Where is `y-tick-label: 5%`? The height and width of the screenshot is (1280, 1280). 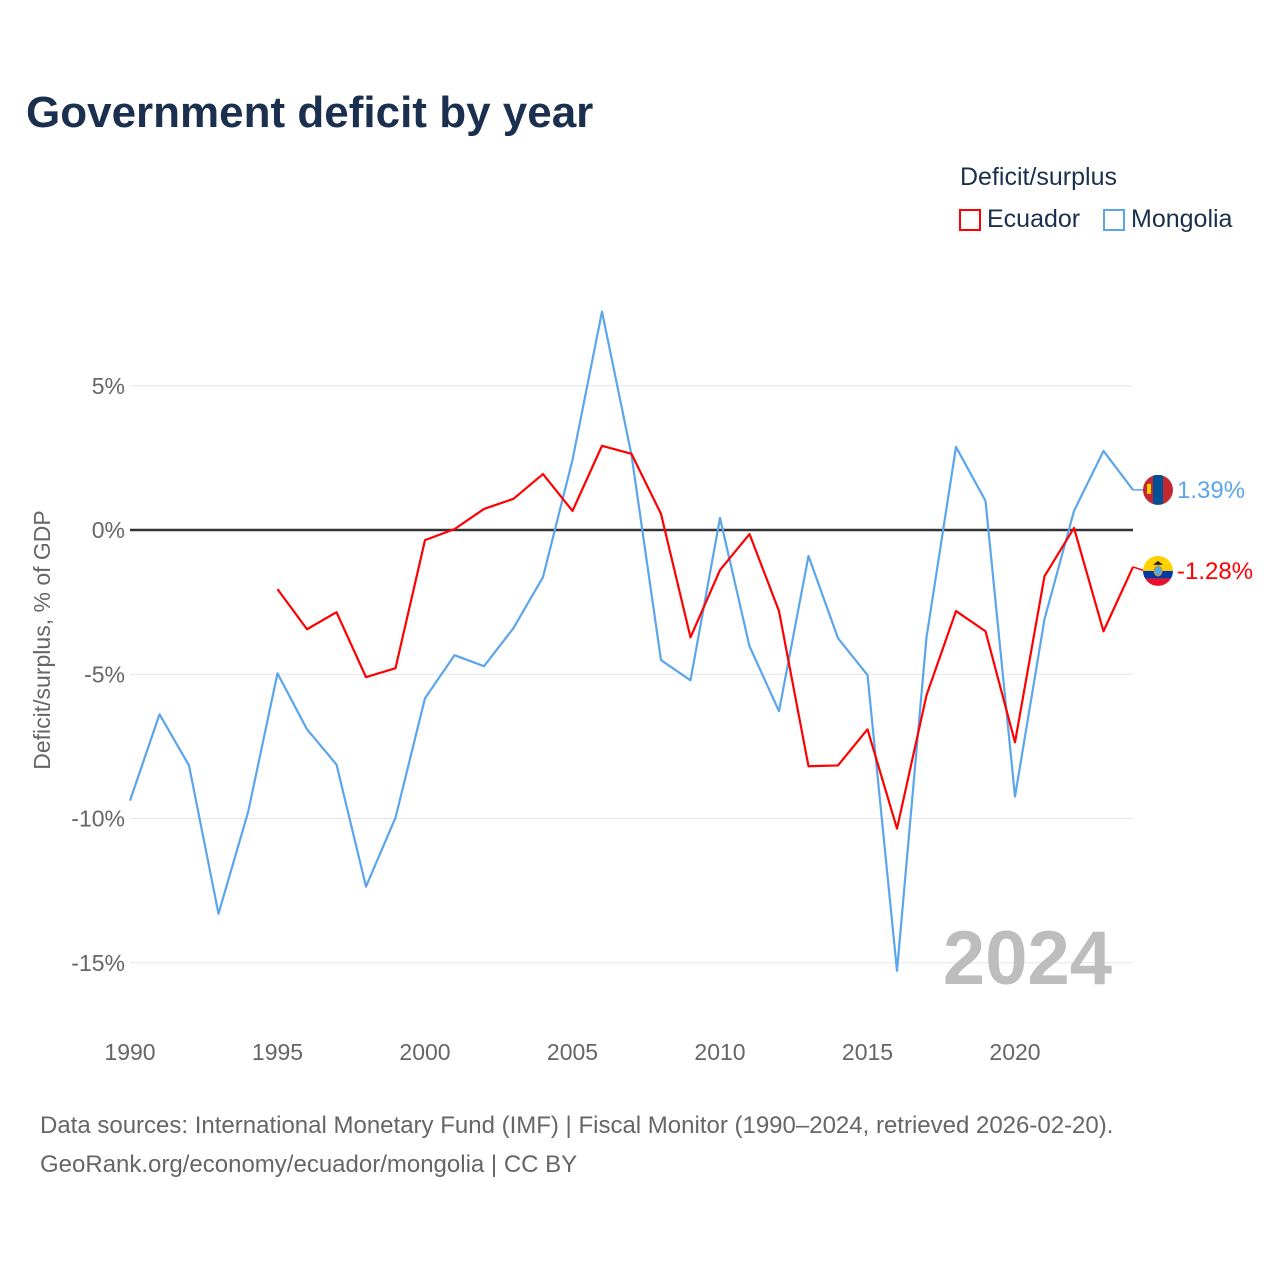
y-tick-label: 5% is located at coordinates (108, 386).